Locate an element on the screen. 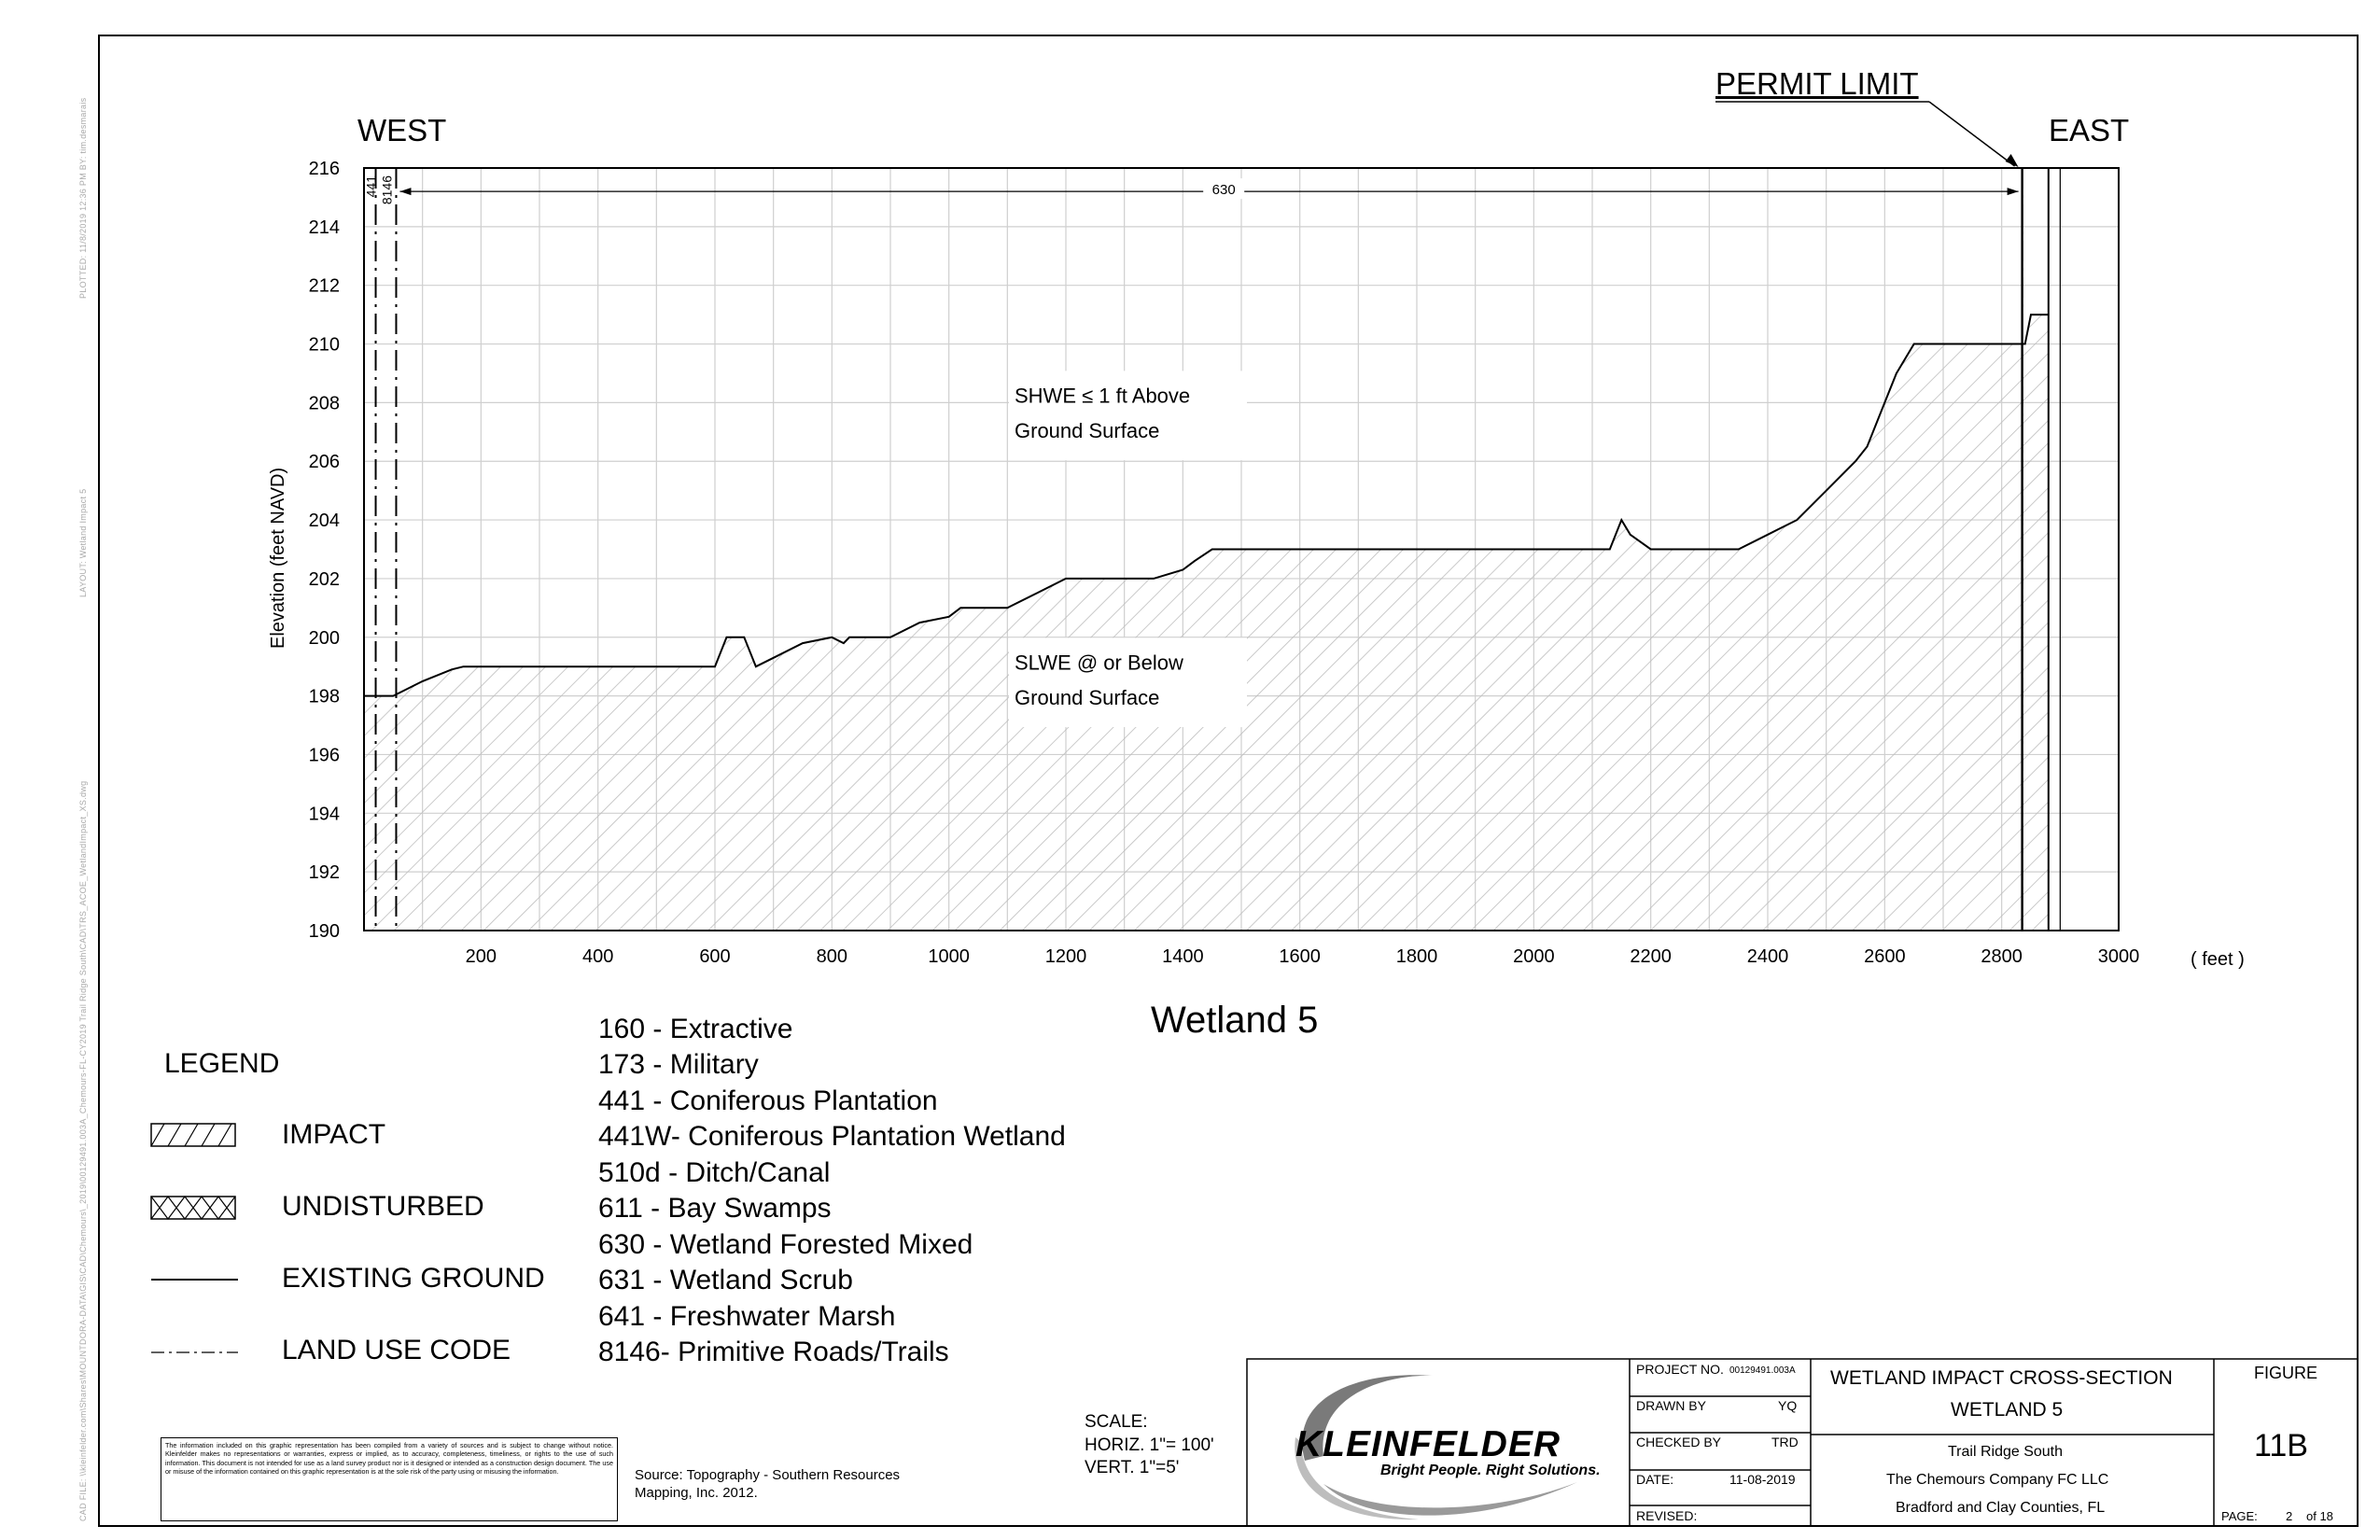 The width and height of the screenshot is (2380, 1540). x-tick-label: 200 is located at coordinates (481, 956).